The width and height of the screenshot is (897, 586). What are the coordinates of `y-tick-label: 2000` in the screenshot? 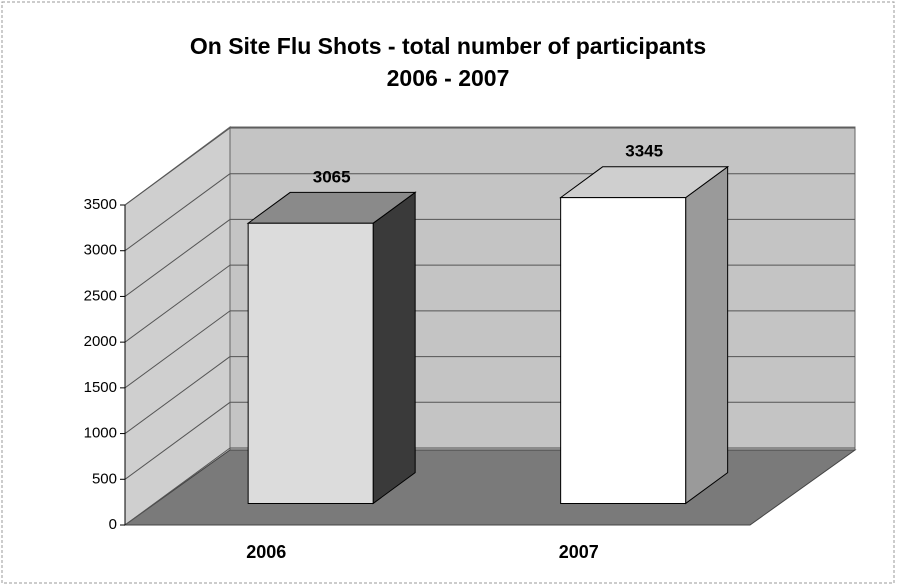 It's located at (100, 341).